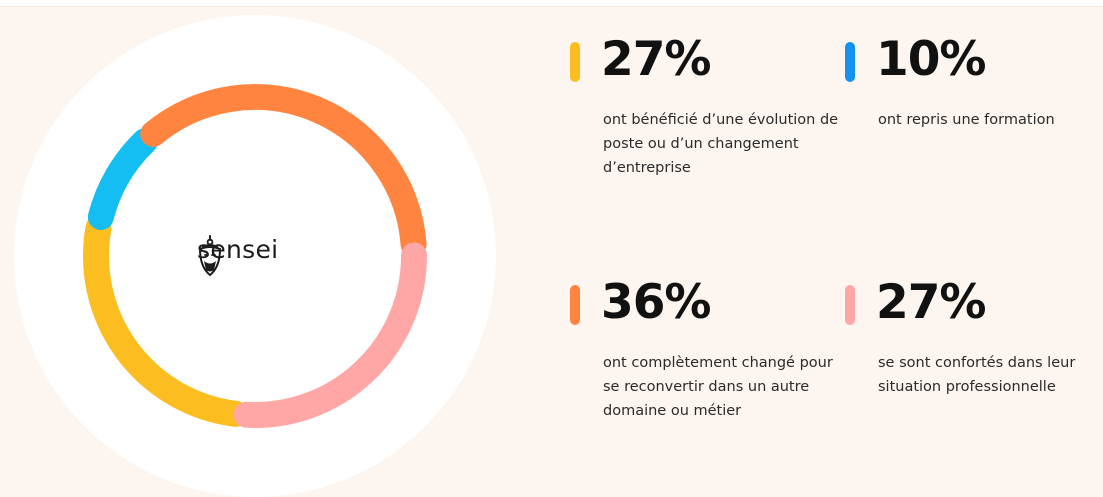 This screenshot has width=1103, height=497. Describe the element at coordinates (551, 3) in the screenshot. I see `header-divider` at that location.